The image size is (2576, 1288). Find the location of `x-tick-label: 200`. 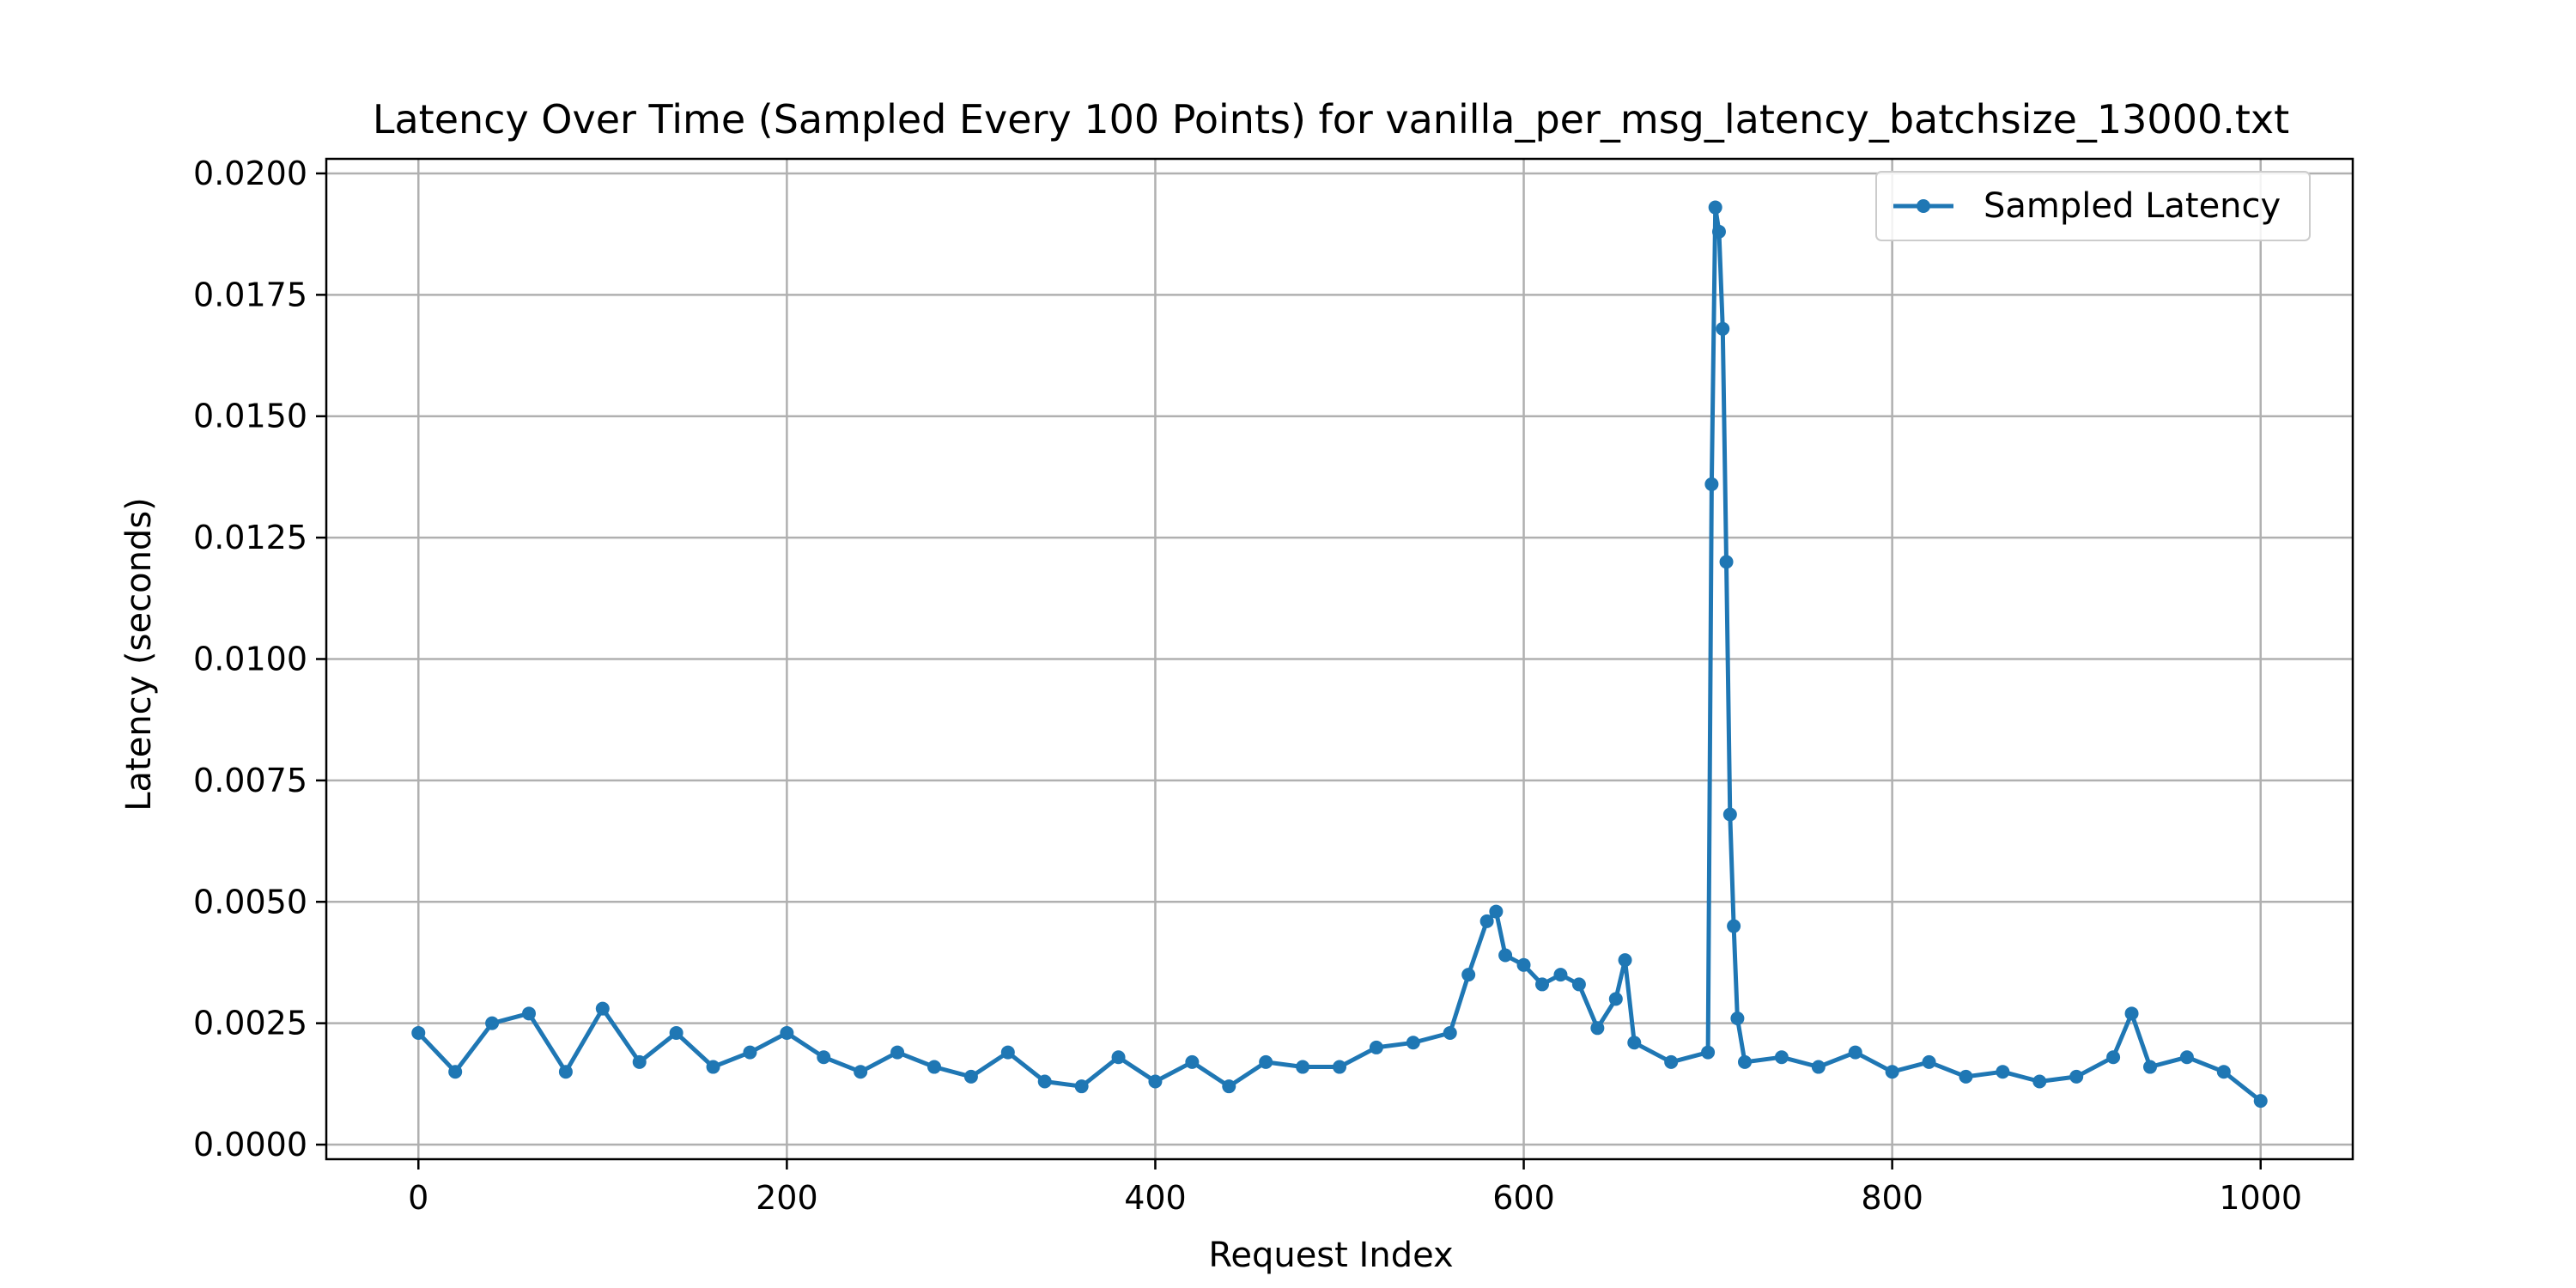

x-tick-label: 200 is located at coordinates (787, 1198).